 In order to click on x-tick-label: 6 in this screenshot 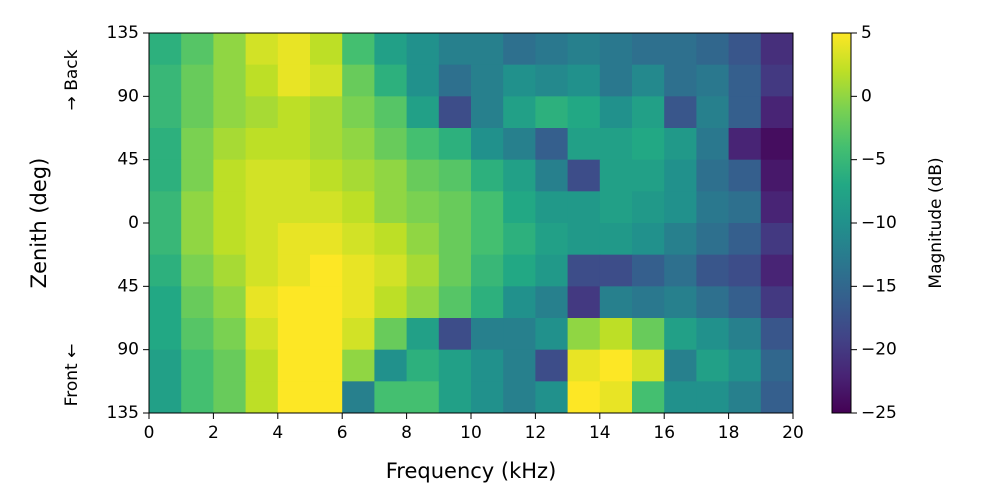, I will do `click(342, 433)`.